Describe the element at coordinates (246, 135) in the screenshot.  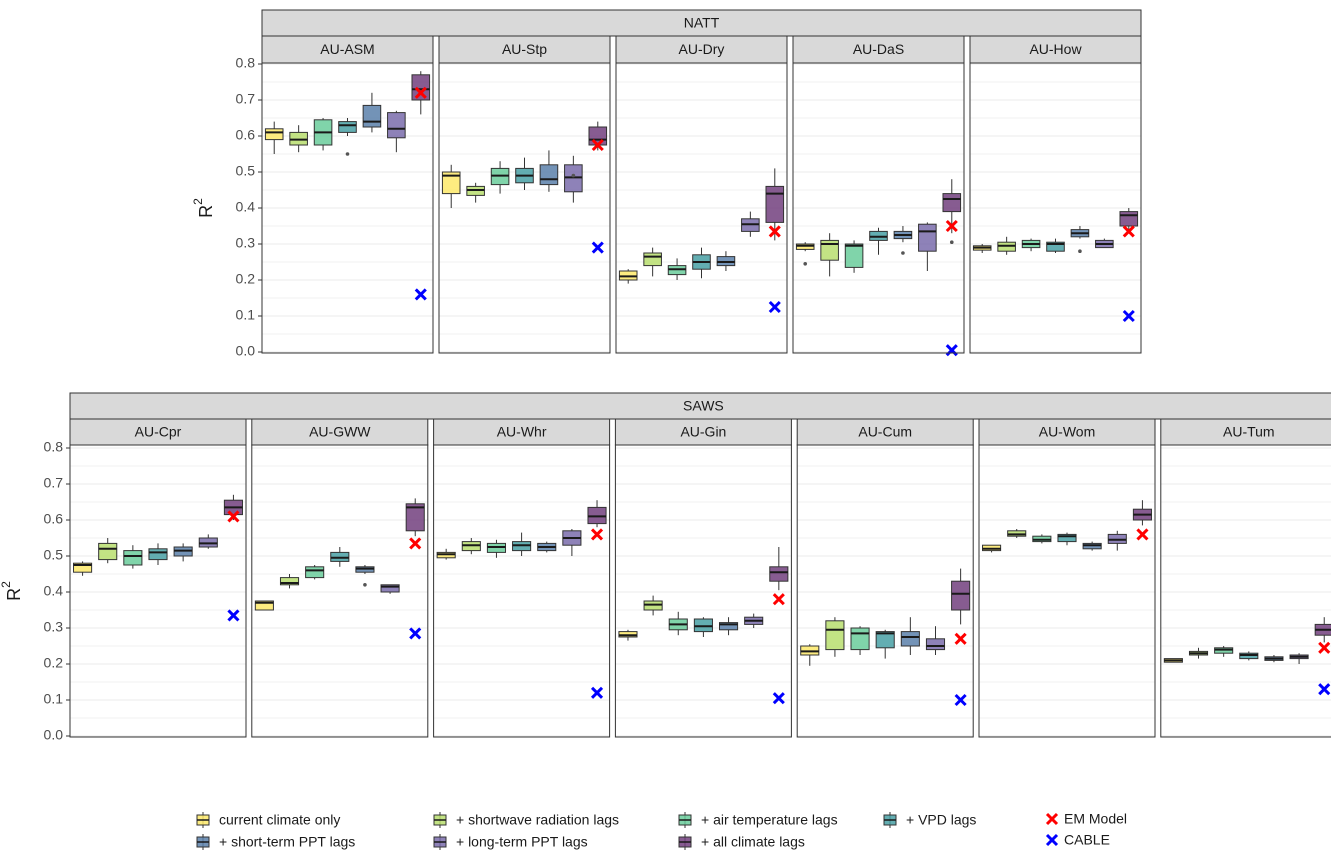
I see `y-tick-label: 0.6` at that location.